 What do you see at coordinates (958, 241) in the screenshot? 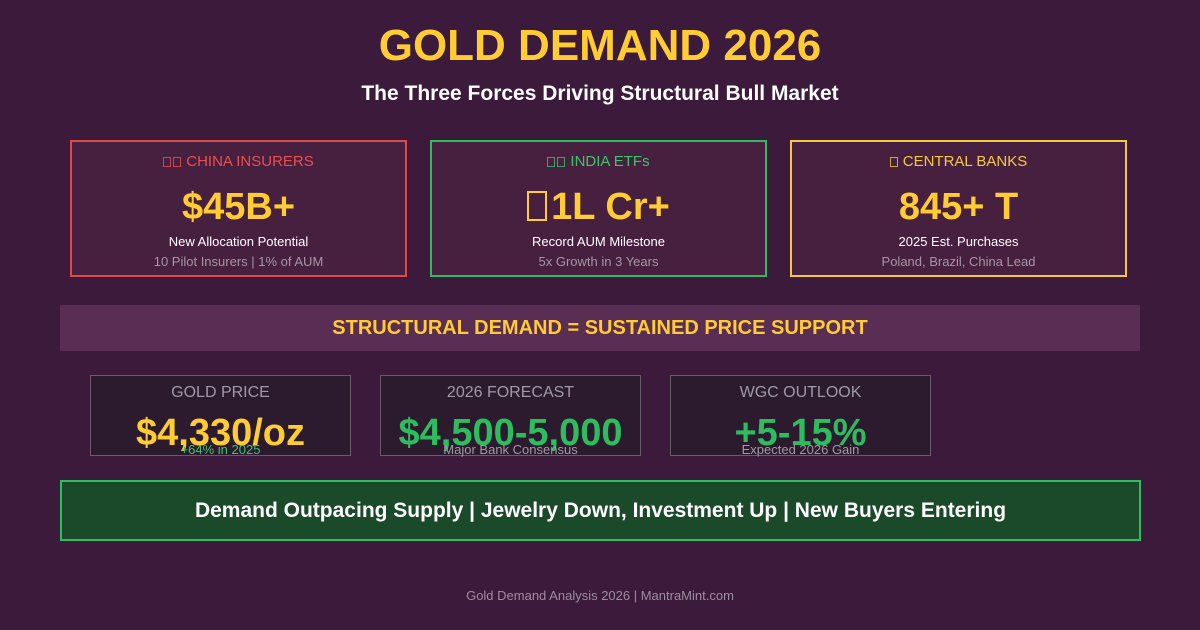
I see `card-description: 2025 Est. Purchases` at bounding box center [958, 241].